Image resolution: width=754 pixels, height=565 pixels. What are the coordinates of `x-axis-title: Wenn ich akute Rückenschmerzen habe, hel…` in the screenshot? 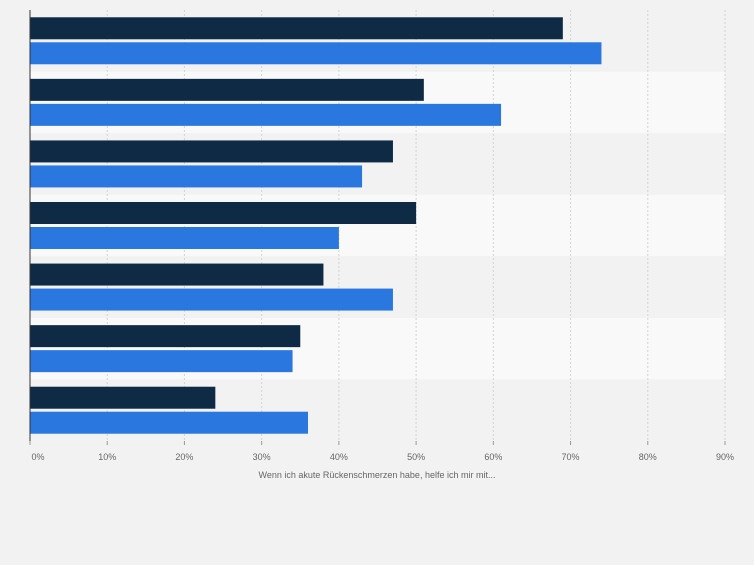 It's located at (377, 475).